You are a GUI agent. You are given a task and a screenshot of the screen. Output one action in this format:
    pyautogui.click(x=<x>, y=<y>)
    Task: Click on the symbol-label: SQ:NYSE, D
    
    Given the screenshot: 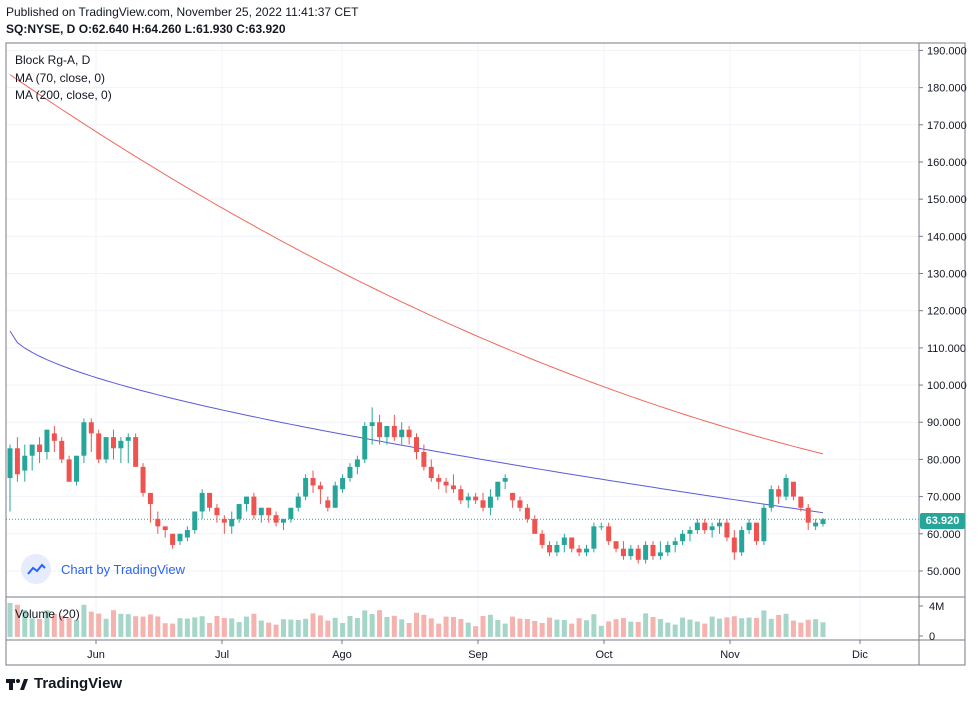 What is the action you would take?
    pyautogui.click(x=41, y=29)
    